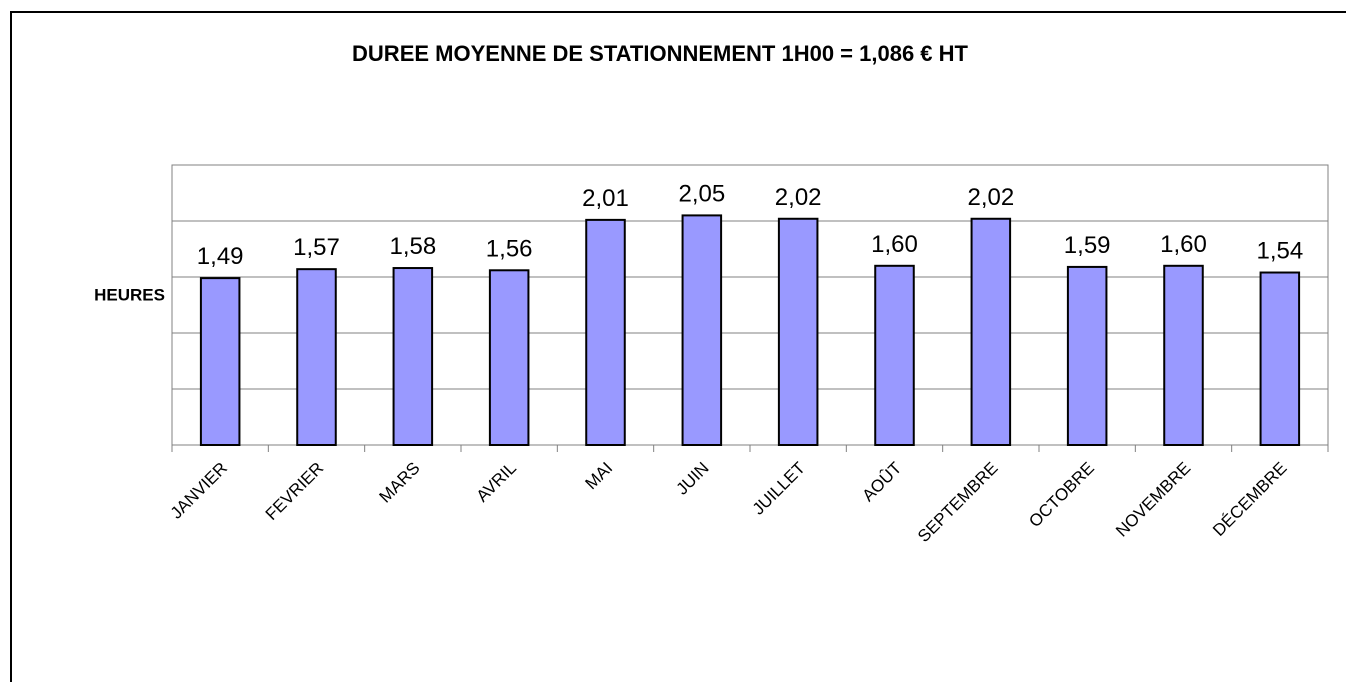 Image resolution: width=1346 pixels, height=682 pixels. Describe the element at coordinates (605, 198) in the screenshot. I see `value-label: 2,01` at that location.